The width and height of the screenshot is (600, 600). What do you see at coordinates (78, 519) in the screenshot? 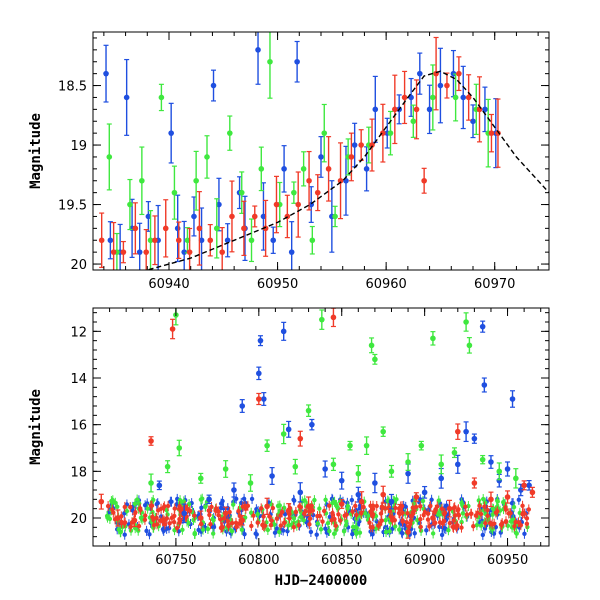
I see `y-tick-label: 20` at bounding box center [78, 519].